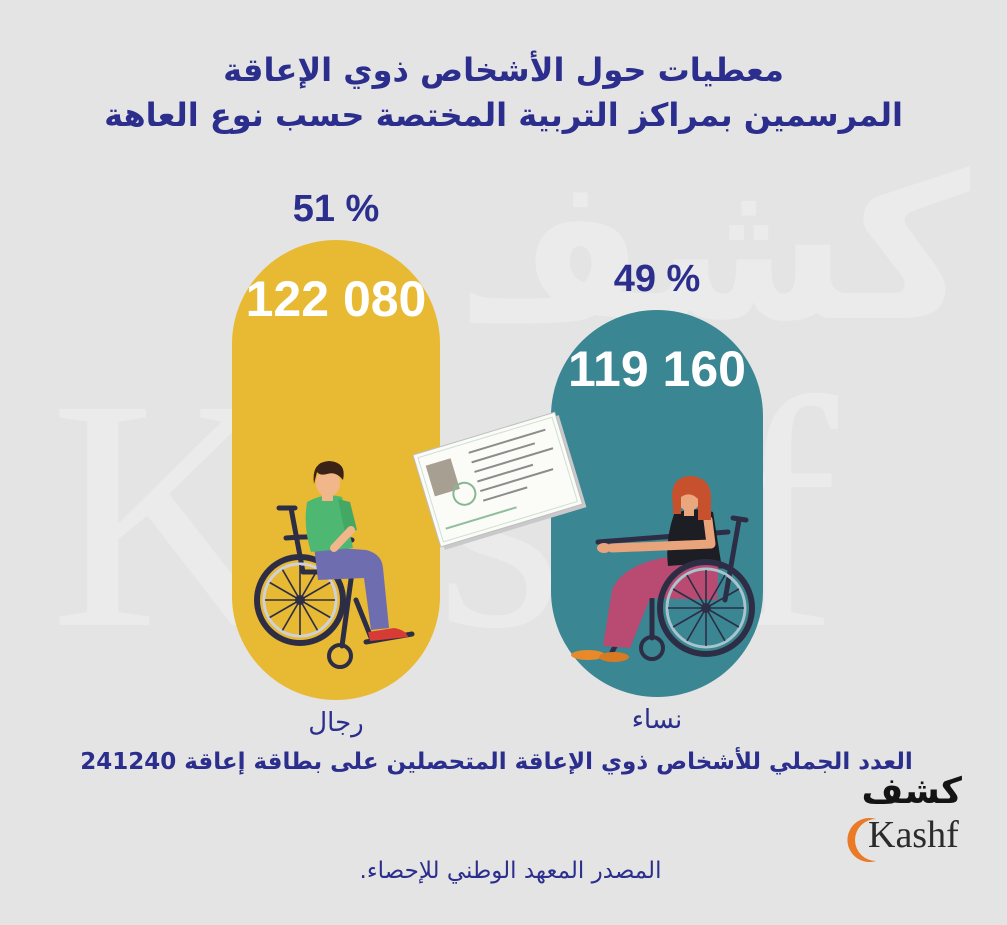  Describe the element at coordinates (388, 634) in the screenshot. I see `man-shoe` at that location.